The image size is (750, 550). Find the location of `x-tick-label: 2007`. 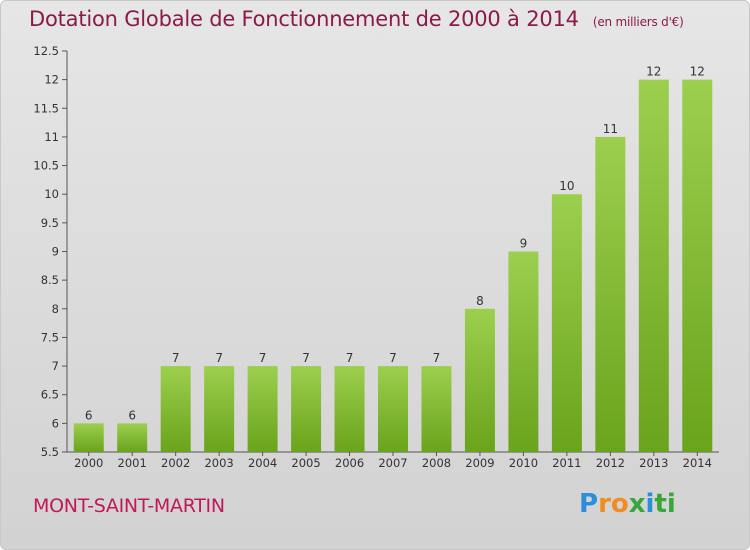

x-tick-label: 2007 is located at coordinates (392, 463).